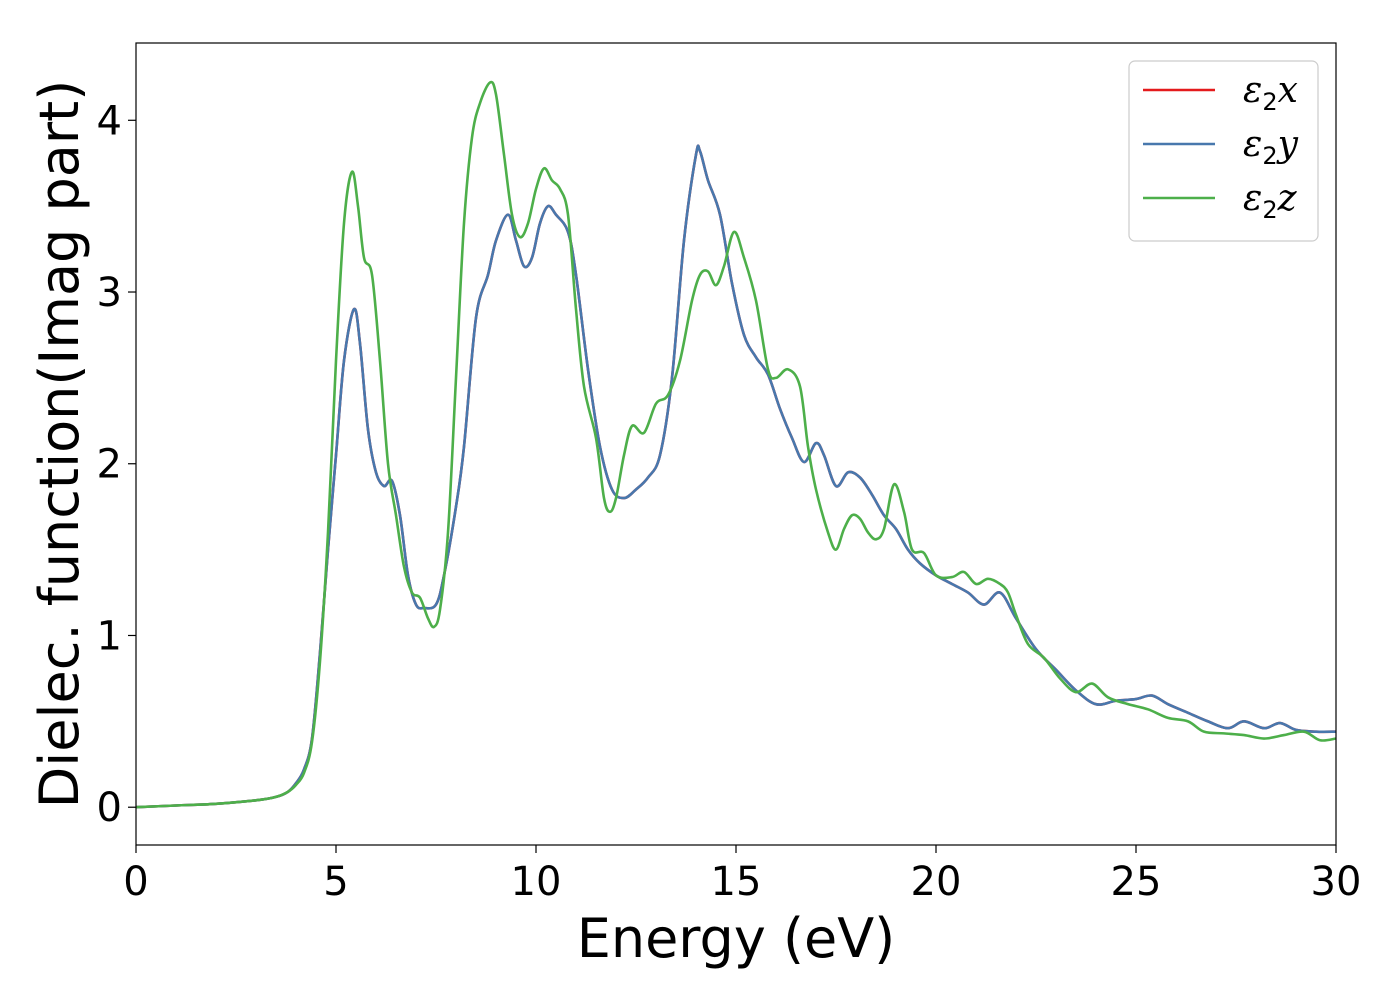  Describe the element at coordinates (736, 882) in the screenshot. I see `x-tick-label: 15` at that location.